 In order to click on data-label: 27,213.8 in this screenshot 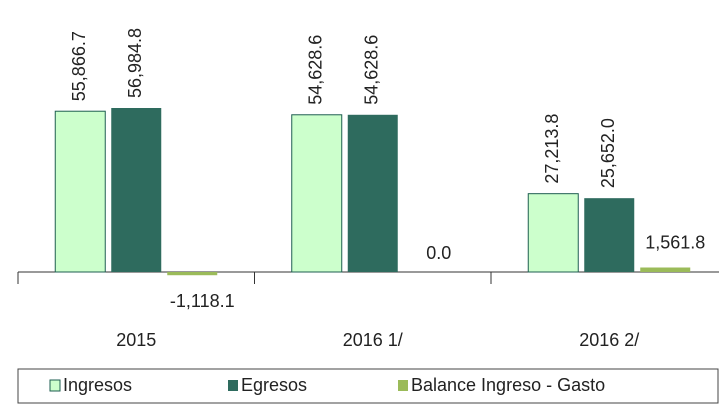, I will do `click(552, 149)`.